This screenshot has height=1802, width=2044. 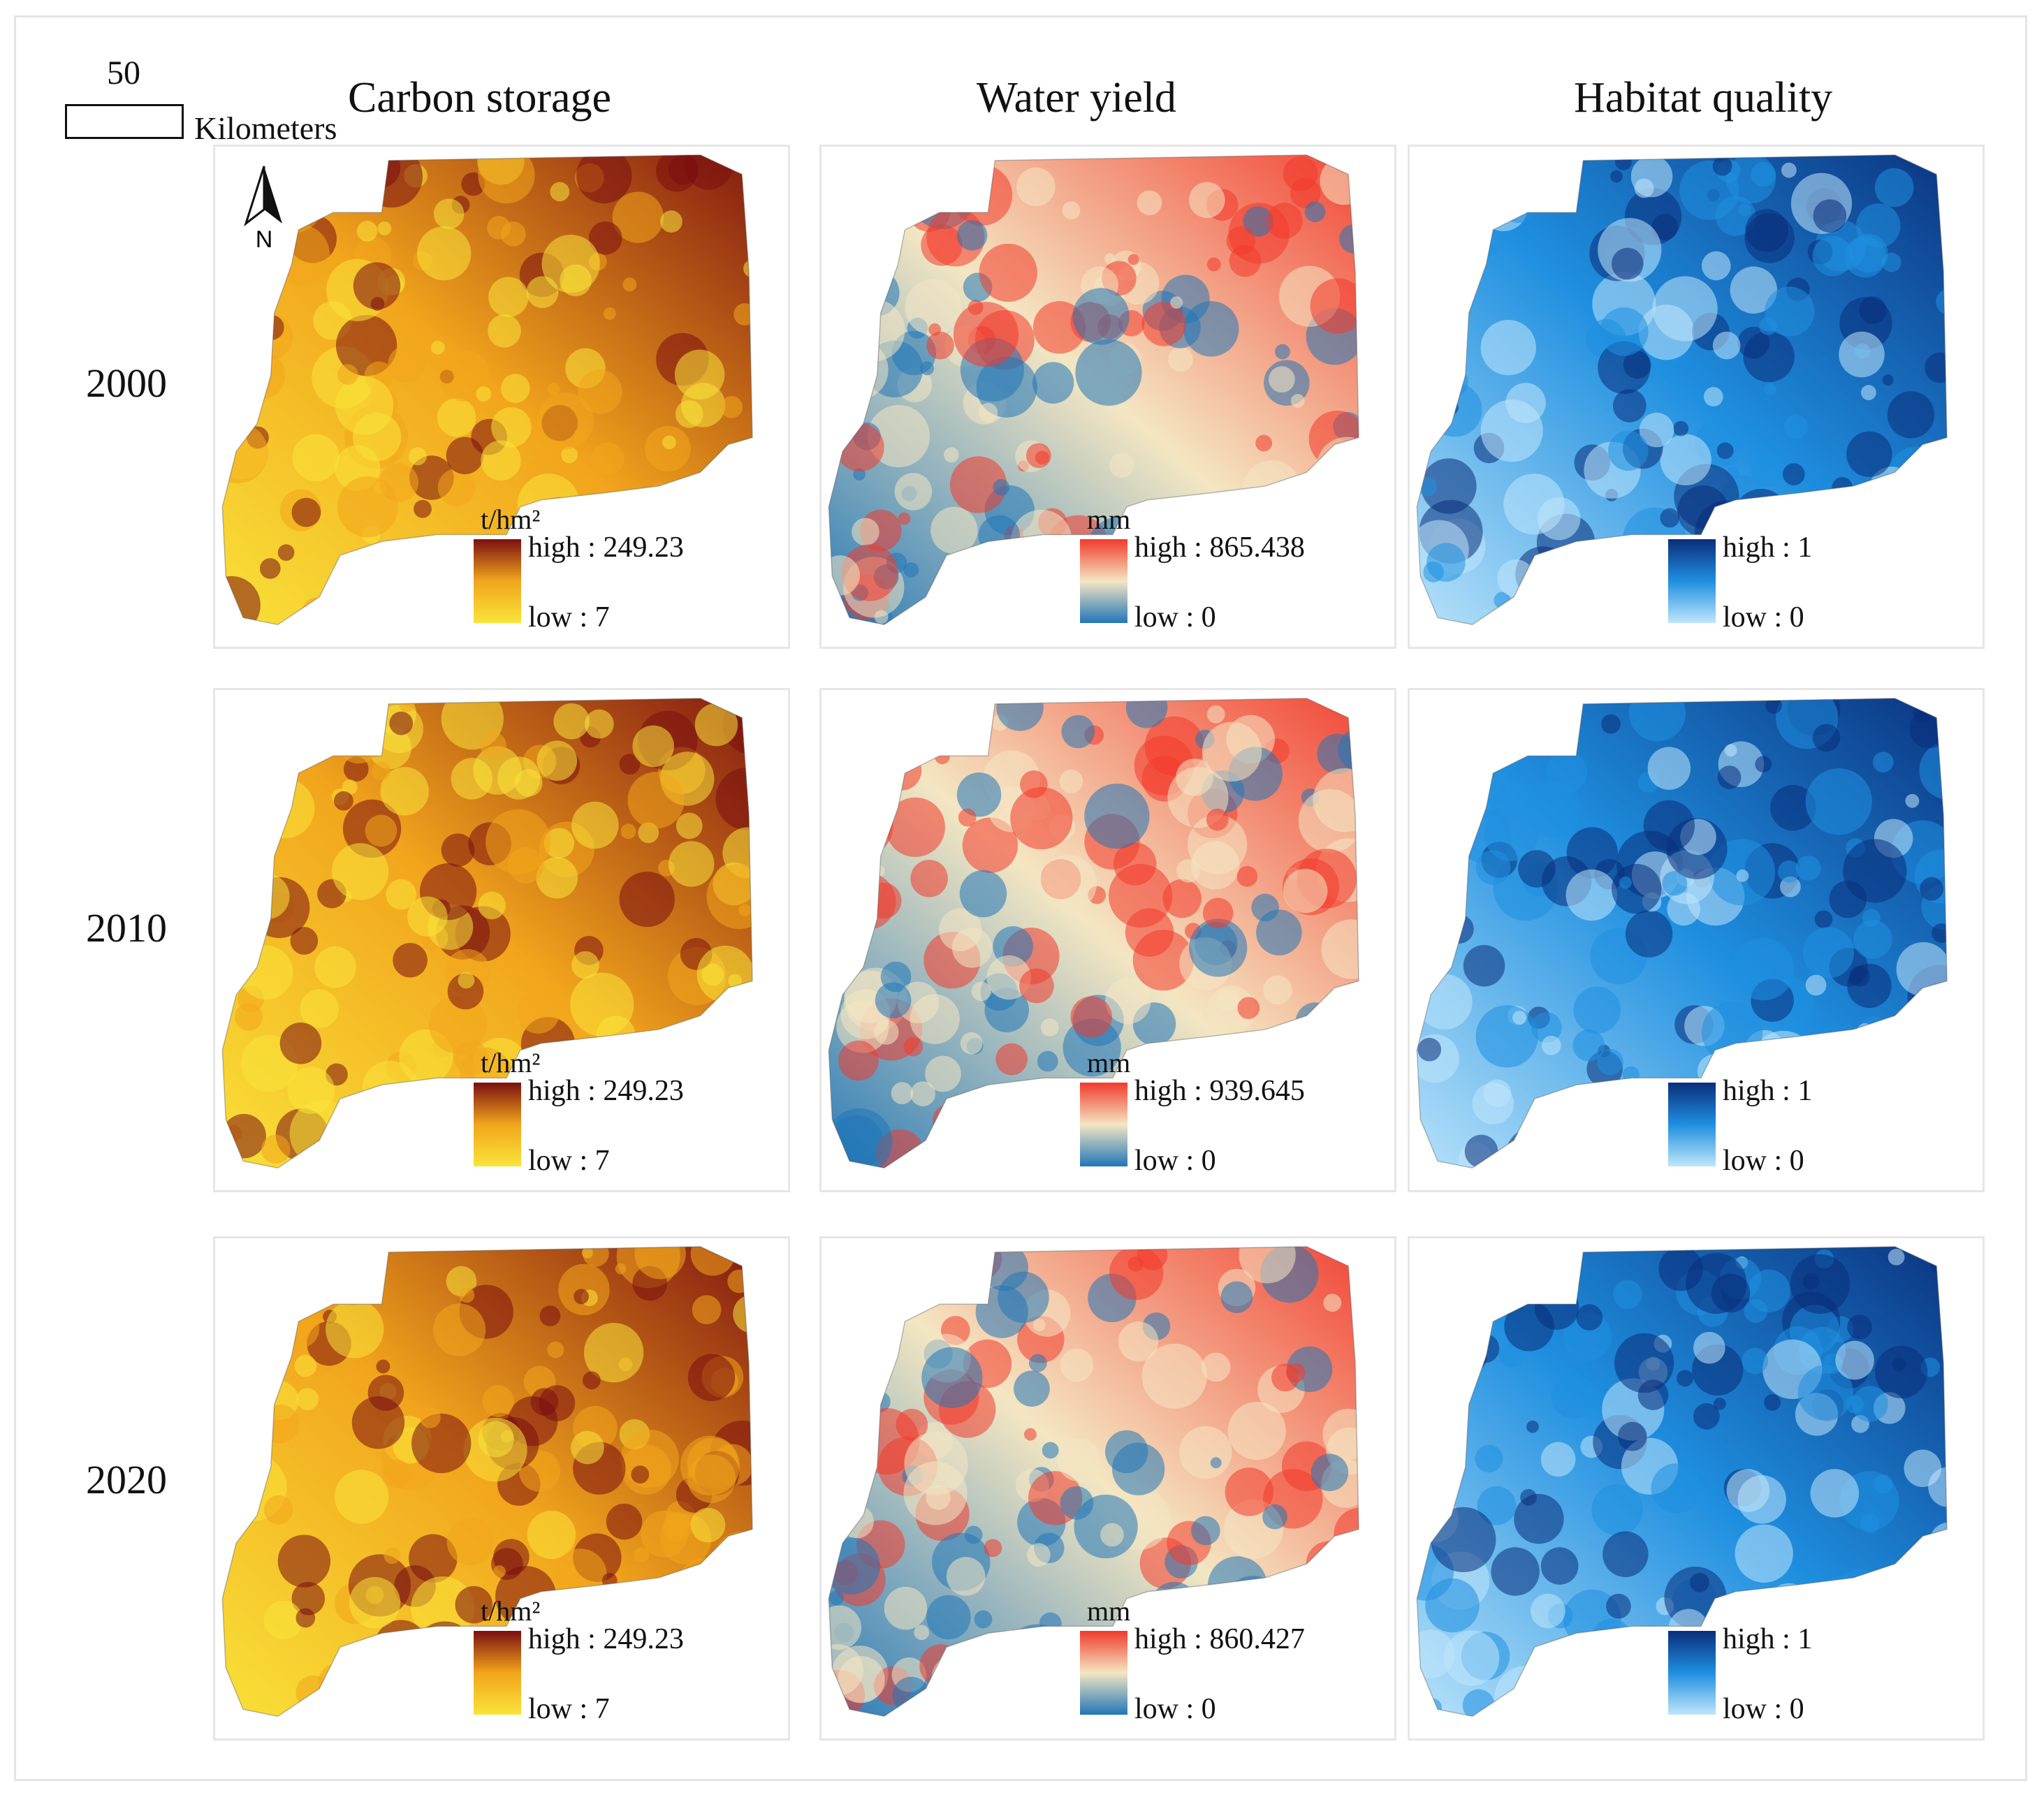 I want to click on legend-habitat-quality-2000: high : 1 low : 0, so click(x=1815, y=573).